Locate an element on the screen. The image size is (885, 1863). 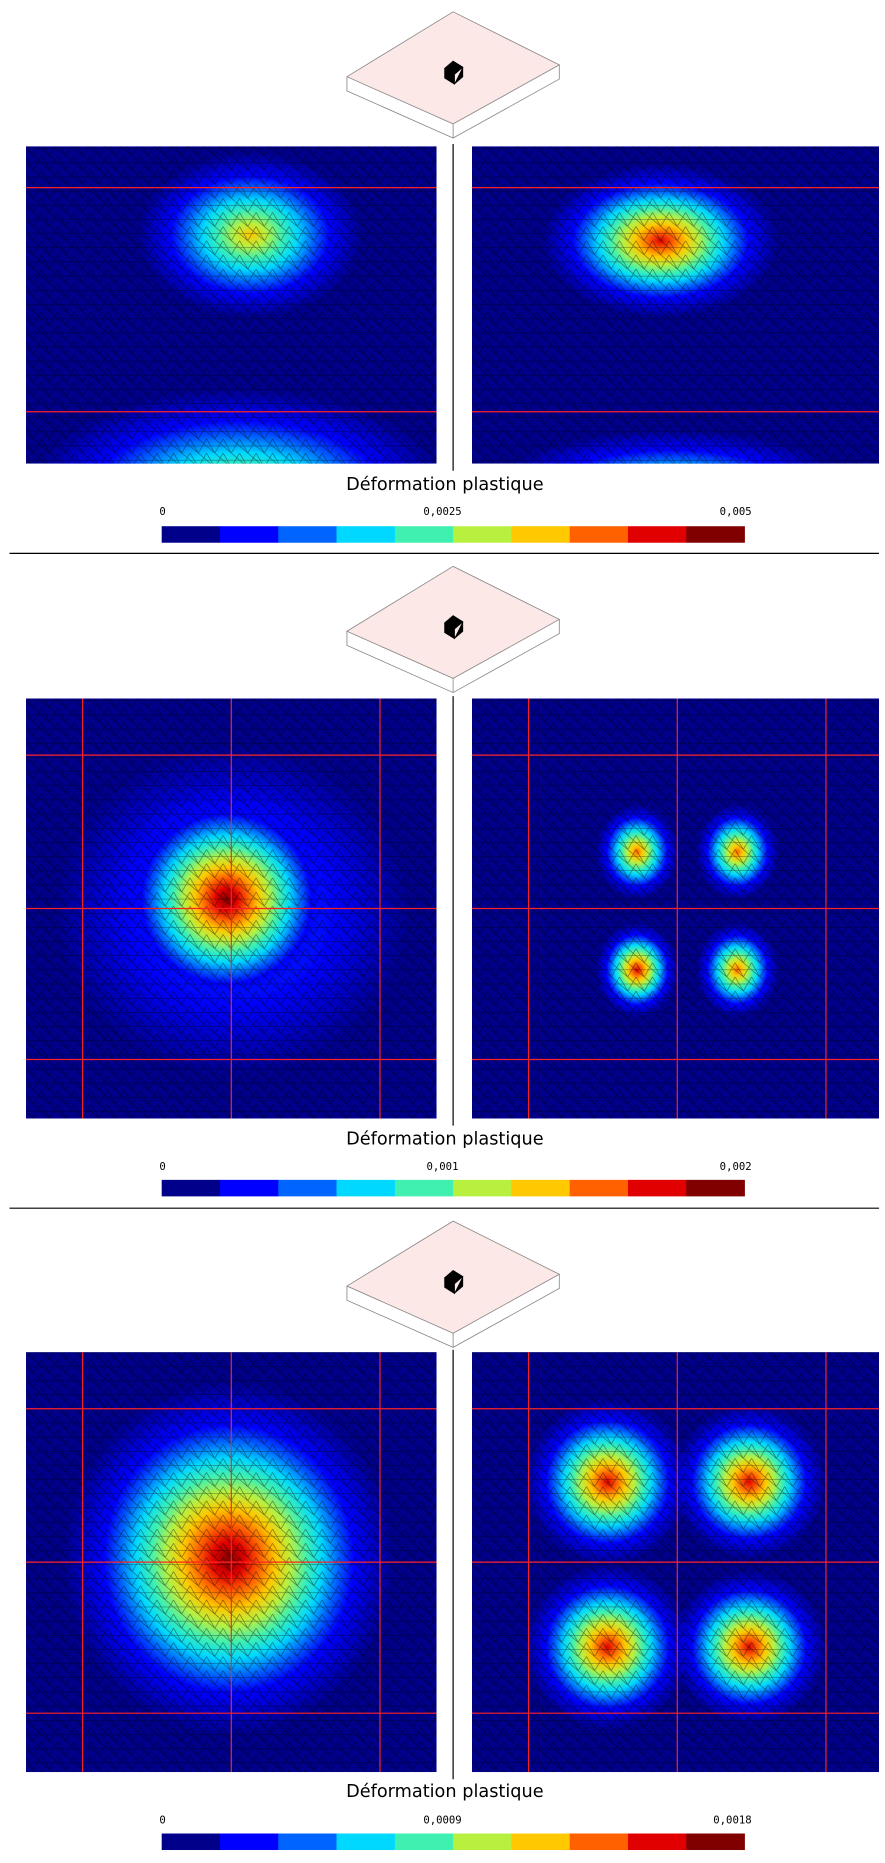
colorbar-label: 0,001 is located at coordinates (443, 1166).